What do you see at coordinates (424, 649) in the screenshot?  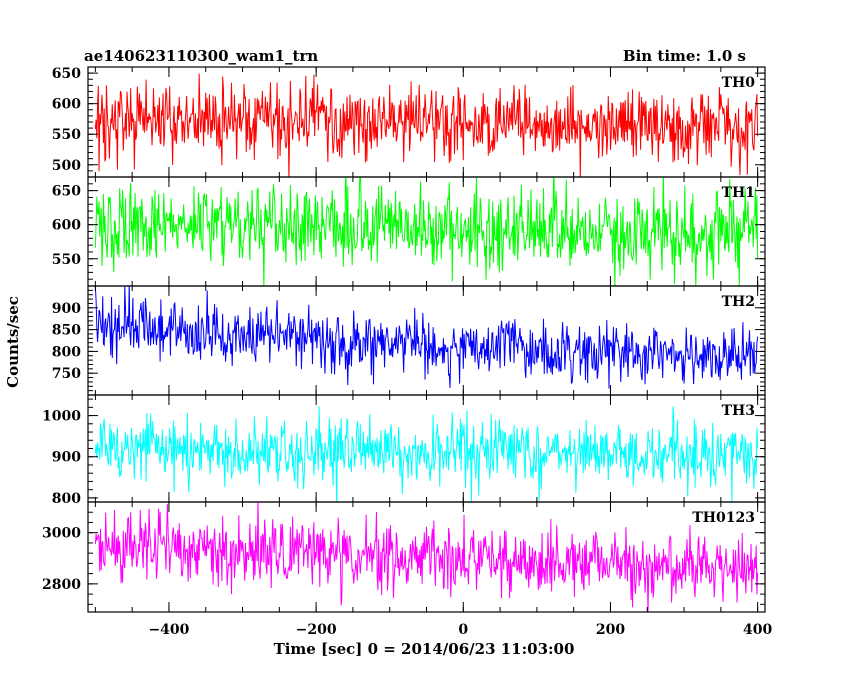 I see `x-axis-label: Time [sec] 0 = 2014/06/23 11:03:00` at bounding box center [424, 649].